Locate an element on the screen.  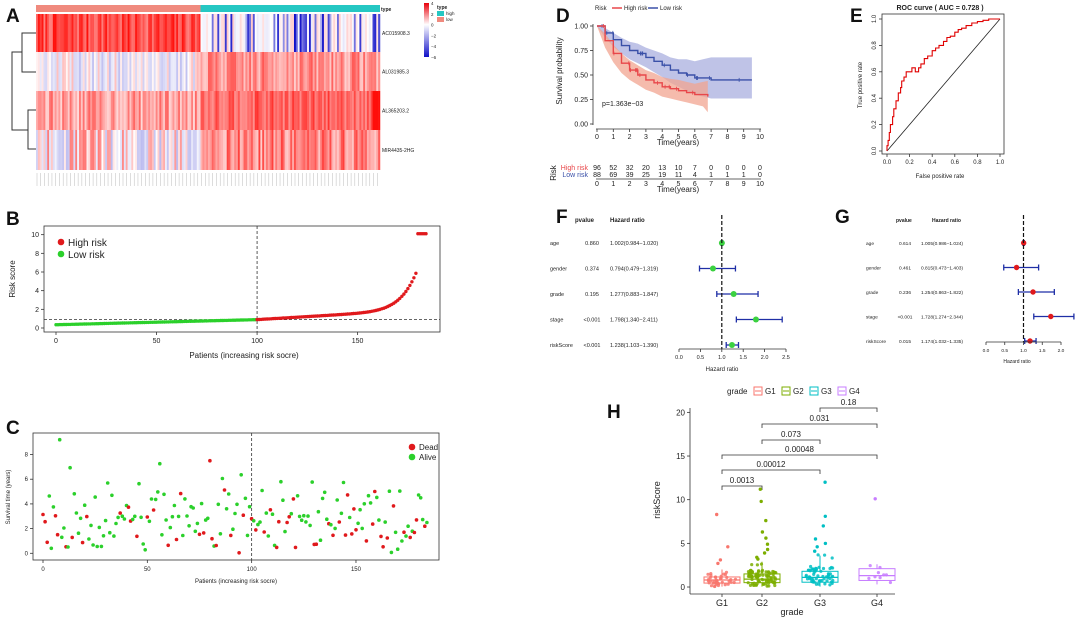
y-tick-label: 0.75 is located at coordinates (581, 51).